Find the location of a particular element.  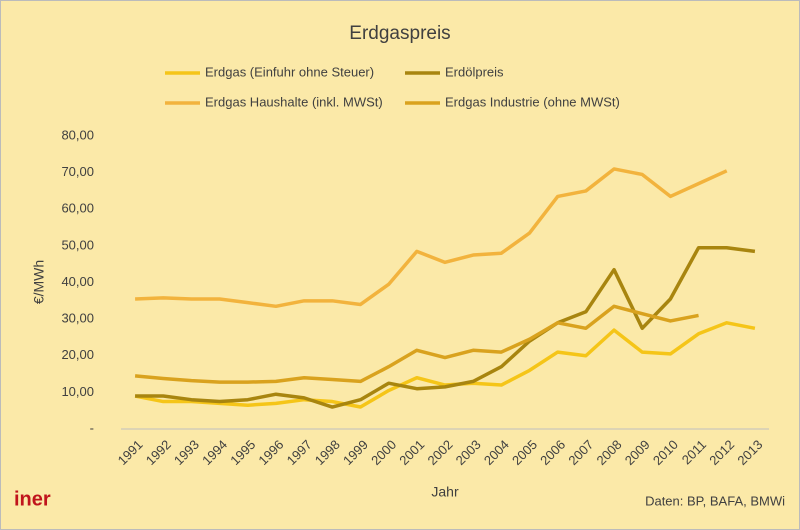

y-tick-label: - is located at coordinates (92, 427).